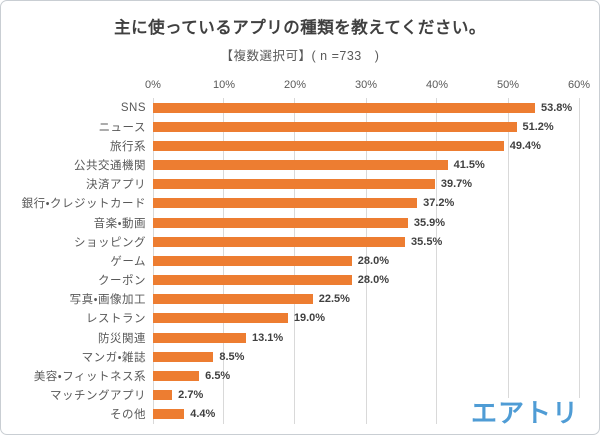 This screenshot has width=602, height=437. Describe the element at coordinates (119, 223) in the screenshot. I see `category-label: 音楽・動画` at that location.